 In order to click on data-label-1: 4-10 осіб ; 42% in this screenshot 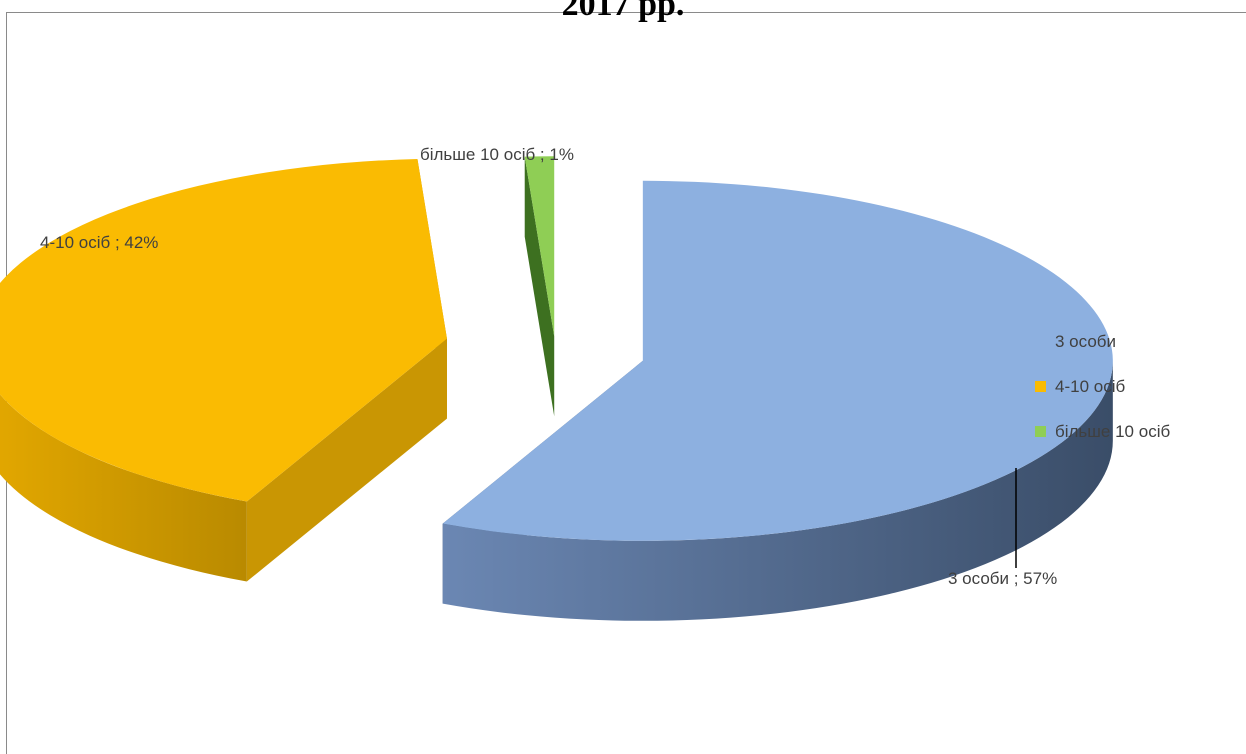, I will do `click(99, 242)`.